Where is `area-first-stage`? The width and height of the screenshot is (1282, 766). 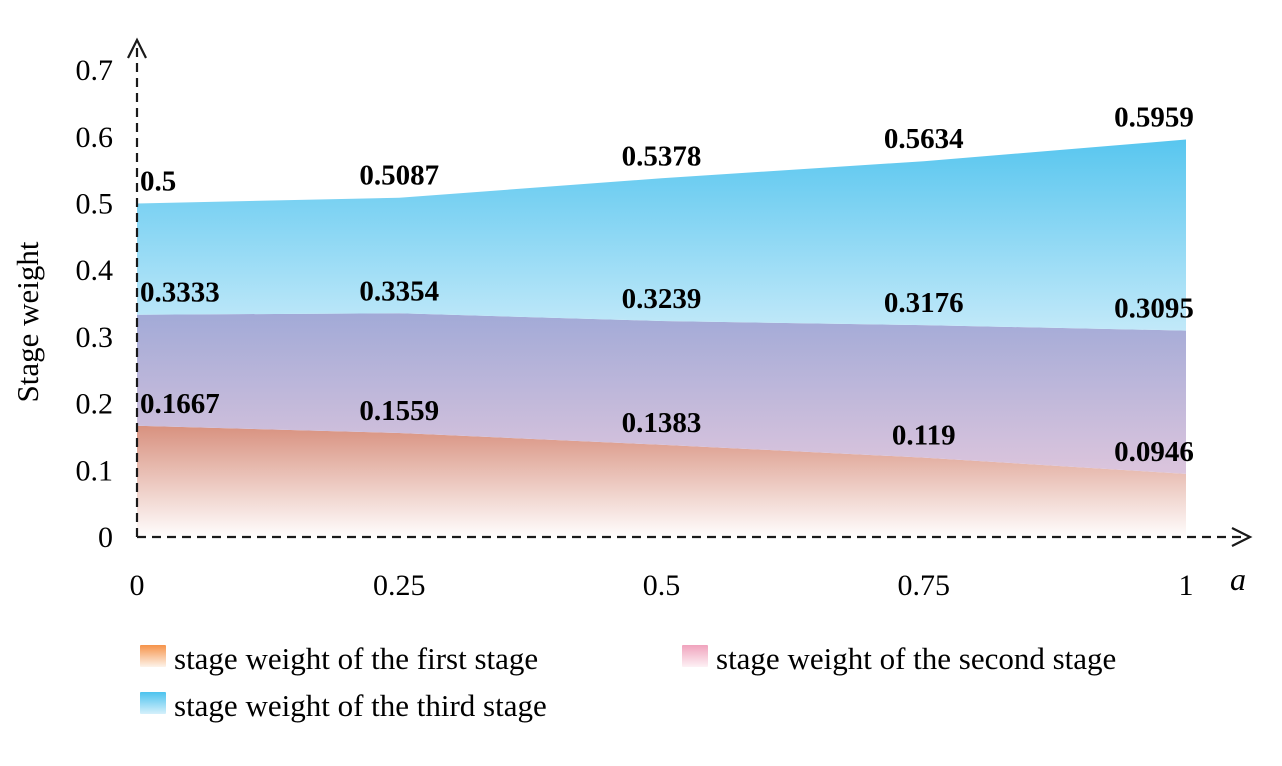 area-first-stage is located at coordinates (661, 481).